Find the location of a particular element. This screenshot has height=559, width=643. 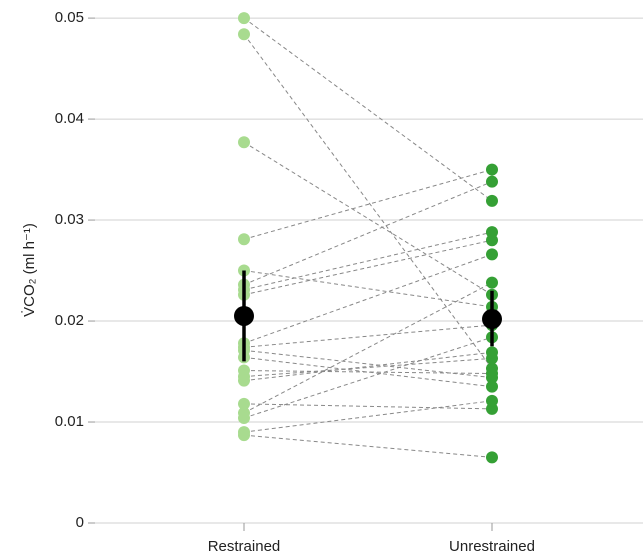

y-axis-label: V̇CO₂ (ml h⁻¹) is located at coordinates (29, 270).